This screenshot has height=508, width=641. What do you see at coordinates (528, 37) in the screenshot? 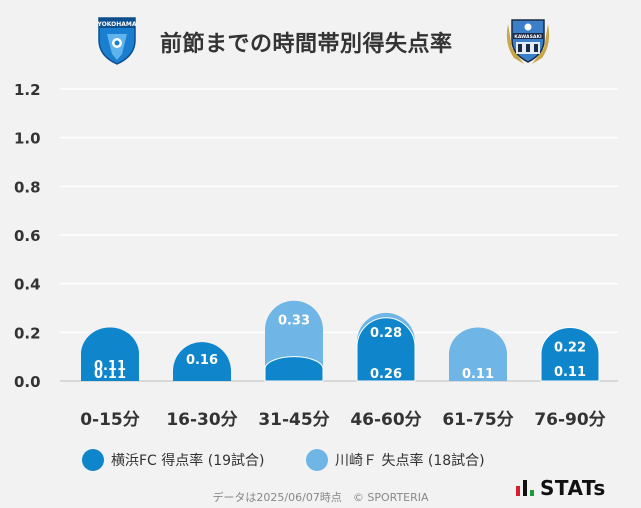
I see `away-logo-lettering: KAWASAKI` at bounding box center [528, 37].